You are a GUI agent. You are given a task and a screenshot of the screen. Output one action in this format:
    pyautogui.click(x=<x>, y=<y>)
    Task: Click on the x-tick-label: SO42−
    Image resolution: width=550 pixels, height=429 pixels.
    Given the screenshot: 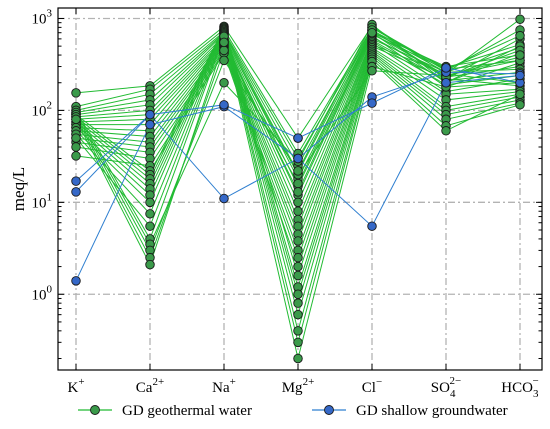 What is the action you would take?
    pyautogui.click(x=446, y=387)
    